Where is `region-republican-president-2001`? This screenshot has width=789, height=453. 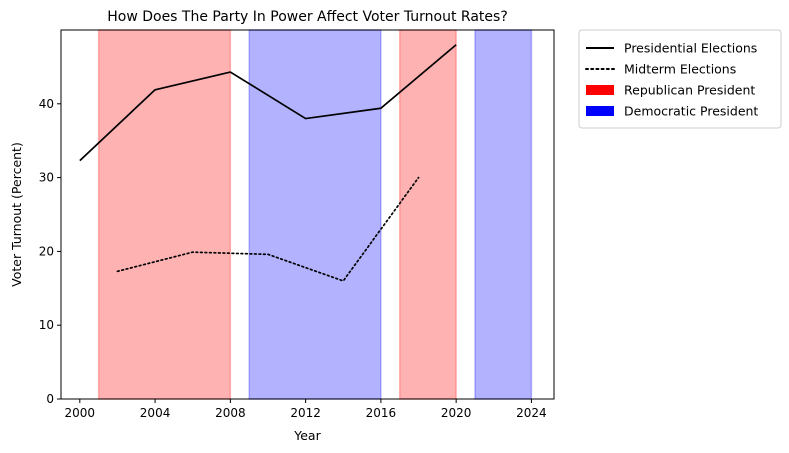 region-republican-president-2001 is located at coordinates (164, 214).